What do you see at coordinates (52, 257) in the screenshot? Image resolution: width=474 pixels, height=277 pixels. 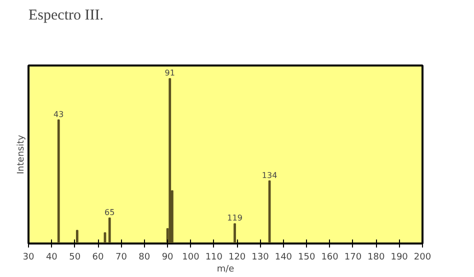 I see `x-tick-label: 40` at bounding box center [52, 257].